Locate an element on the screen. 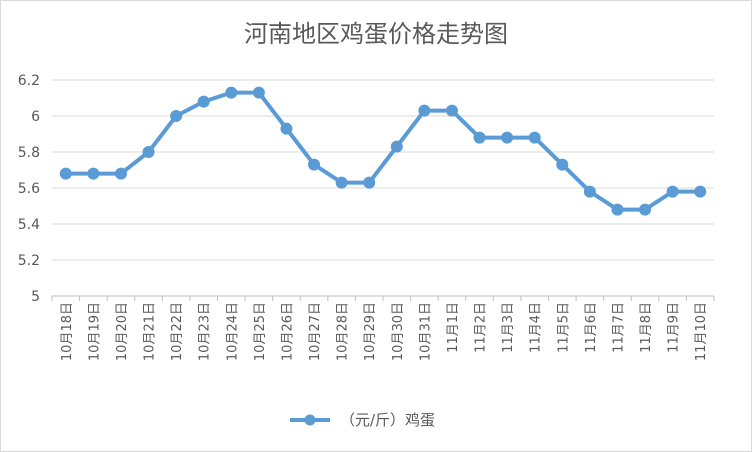 Image resolution: width=752 pixels, height=452 pixels. y-tick-label: 5 is located at coordinates (35, 297).